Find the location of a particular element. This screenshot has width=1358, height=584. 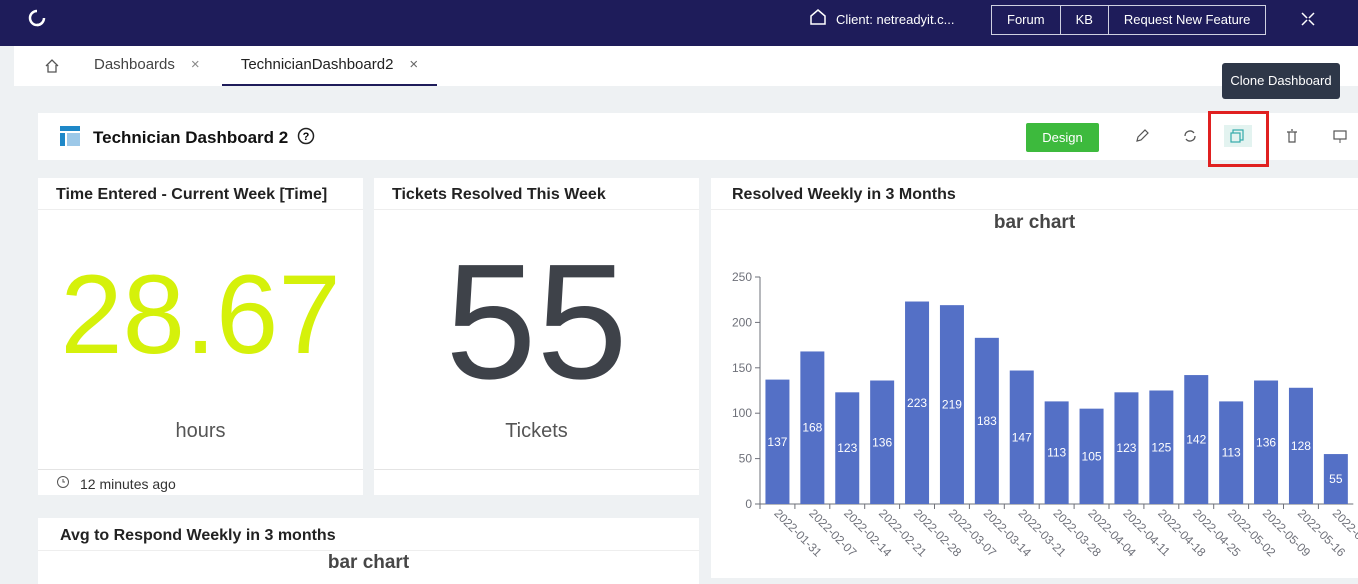

fullscreen-icon is located at coordinates (1308, 19).